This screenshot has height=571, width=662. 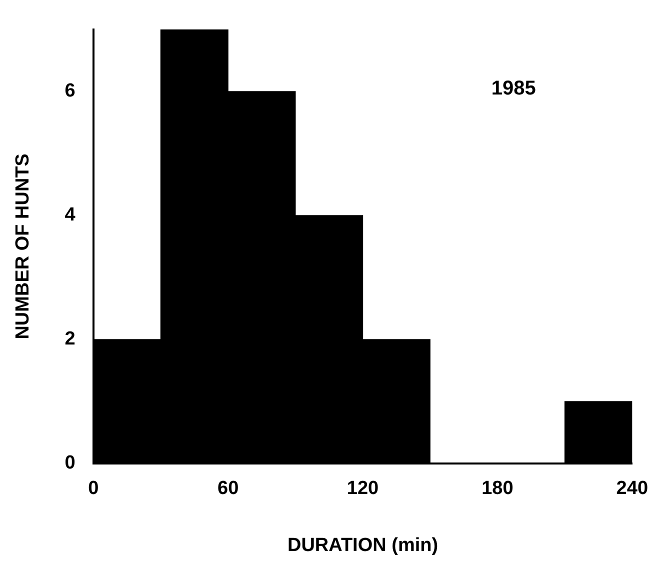 I want to click on y-tick-label: 6, so click(x=70, y=91).